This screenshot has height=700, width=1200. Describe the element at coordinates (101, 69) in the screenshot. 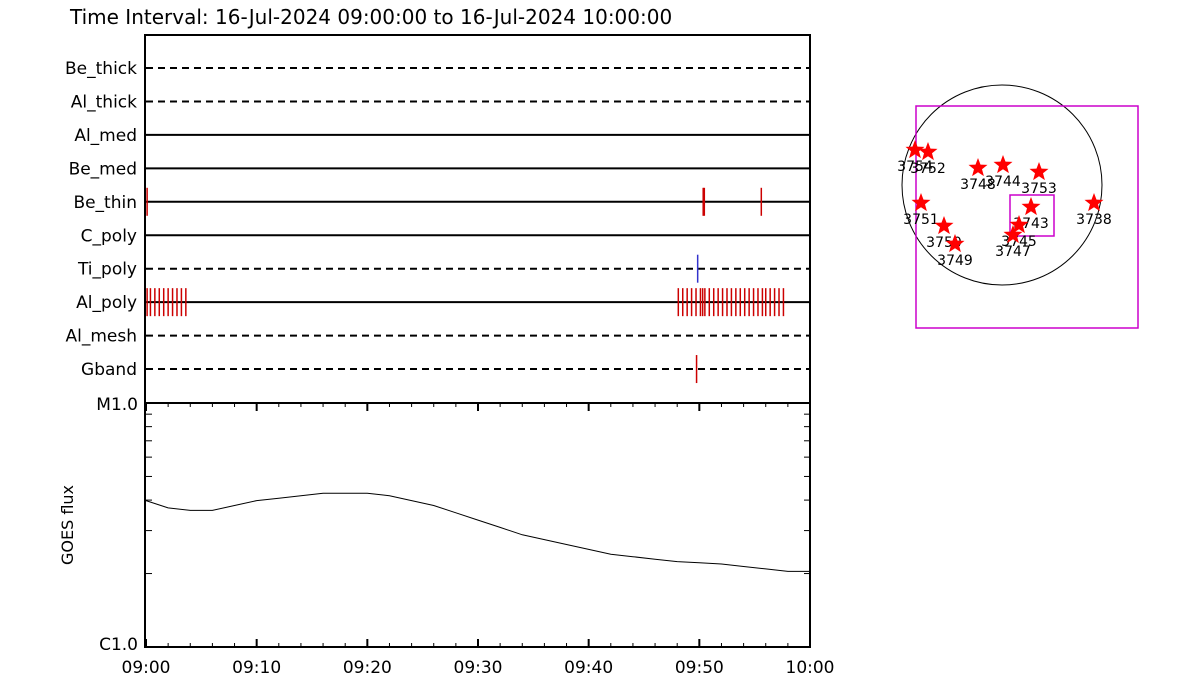

I see `row-label-be_thick: Be_thick` at that location.